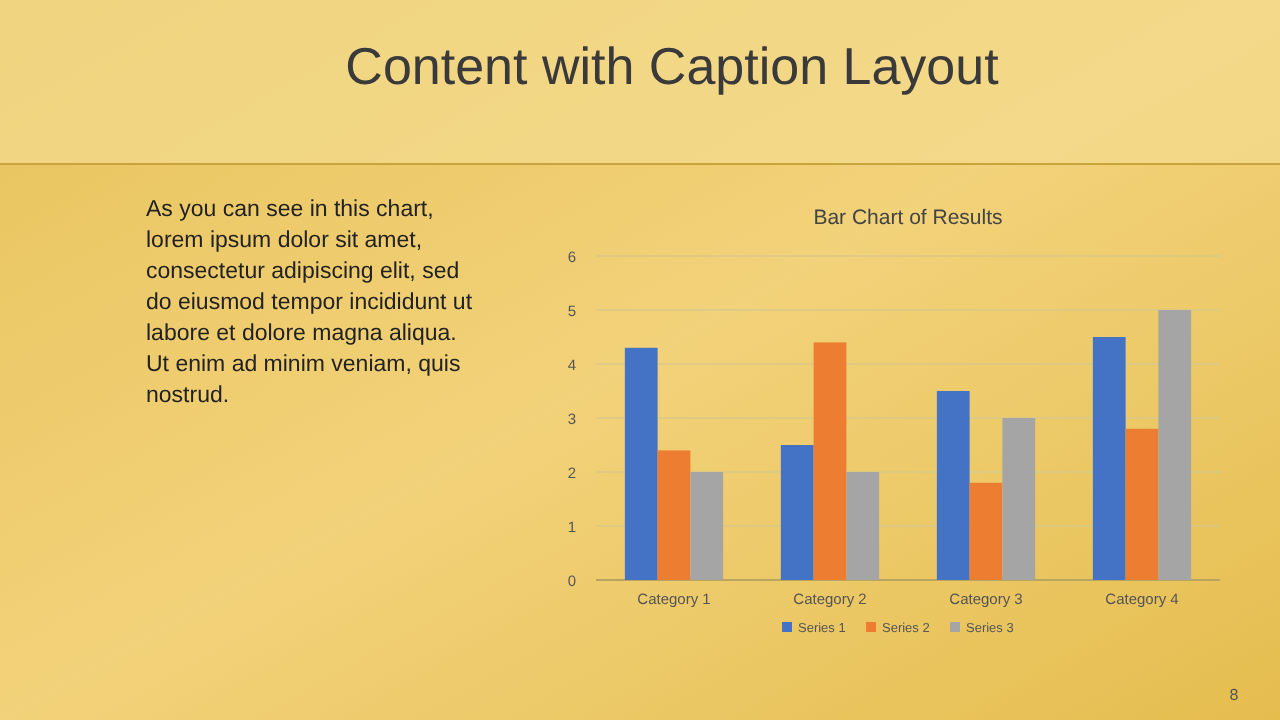  What do you see at coordinates (1234, 695) in the screenshot?
I see `text: 8` at bounding box center [1234, 695].